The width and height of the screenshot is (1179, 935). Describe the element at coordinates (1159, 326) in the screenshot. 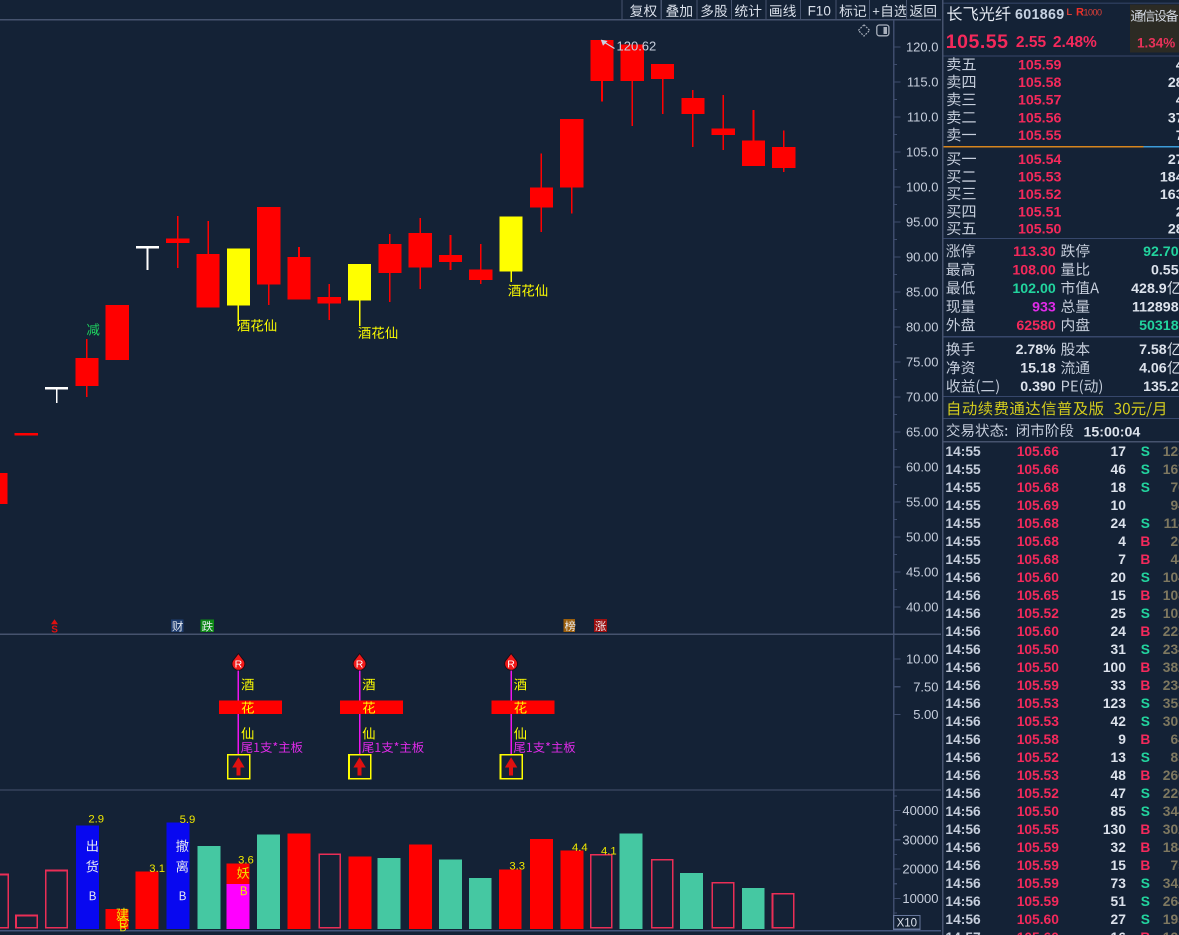

I see `svg-text: 50318` at that location.